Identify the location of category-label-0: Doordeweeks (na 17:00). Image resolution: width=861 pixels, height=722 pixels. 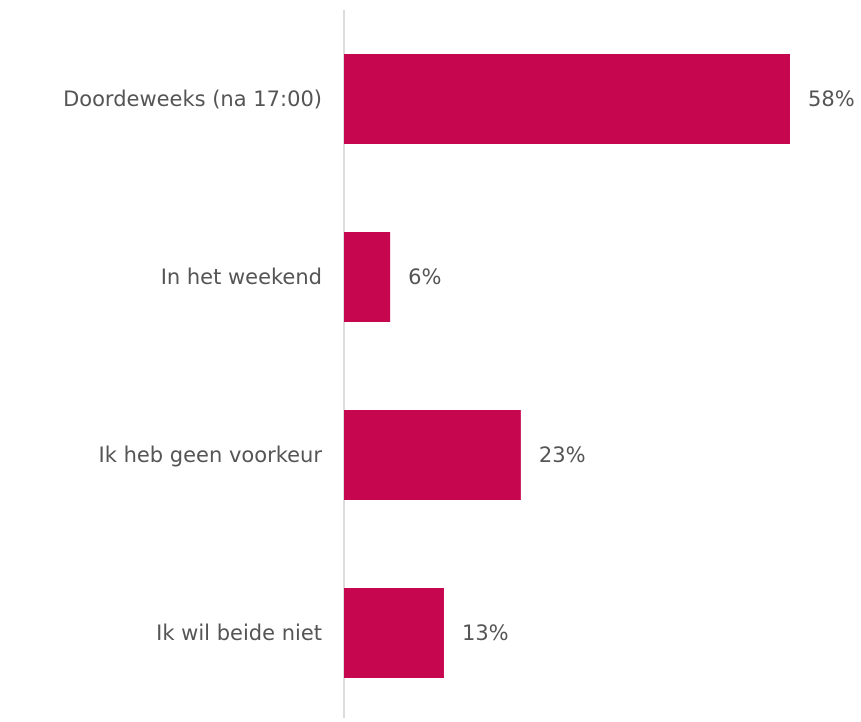
(192, 99).